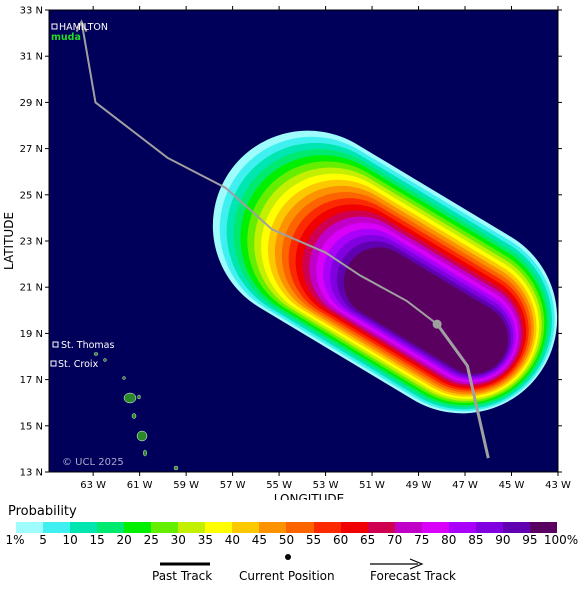 The width and height of the screenshot is (580, 592). What do you see at coordinates (31, 380) in the screenshot?
I see `lat-tick-label: 17 N` at bounding box center [31, 380].